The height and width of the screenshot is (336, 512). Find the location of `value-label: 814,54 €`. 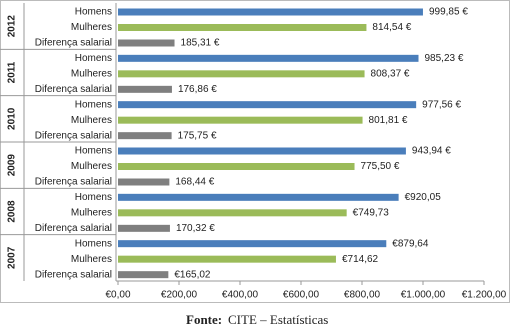

value-label: 814,54 € is located at coordinates (391, 27).